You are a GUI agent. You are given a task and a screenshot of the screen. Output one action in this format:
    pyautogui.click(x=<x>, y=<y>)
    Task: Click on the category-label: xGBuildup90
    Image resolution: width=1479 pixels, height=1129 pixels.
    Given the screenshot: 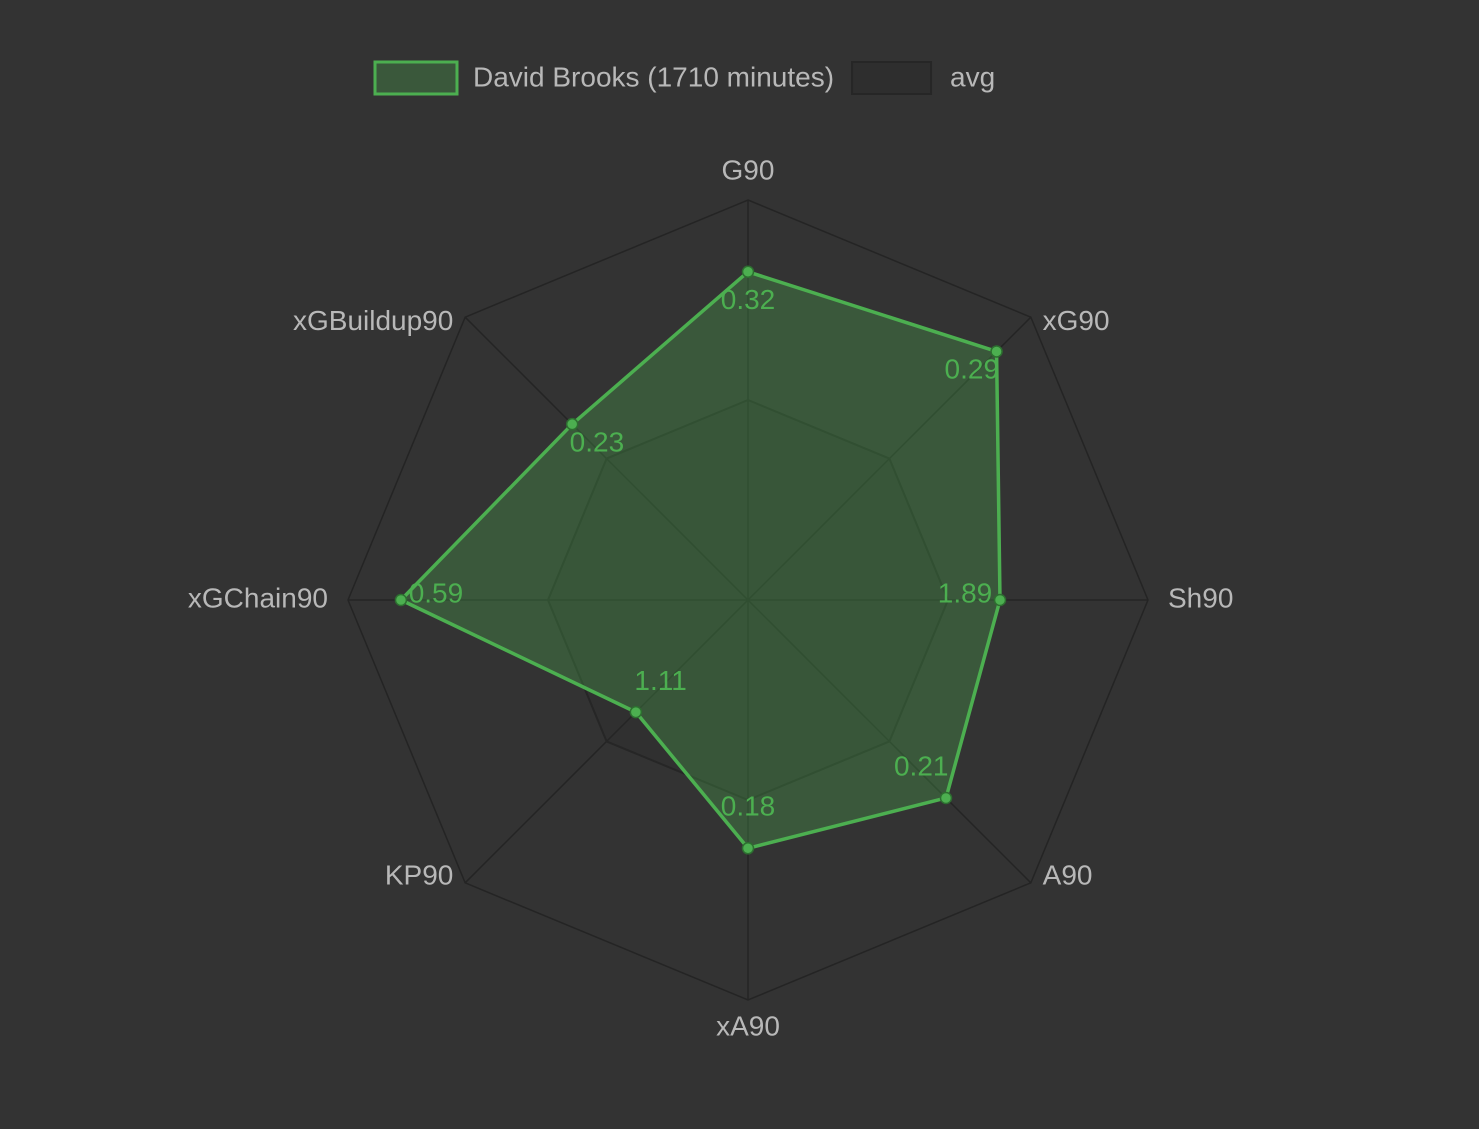 What is the action you would take?
    pyautogui.click(x=373, y=320)
    